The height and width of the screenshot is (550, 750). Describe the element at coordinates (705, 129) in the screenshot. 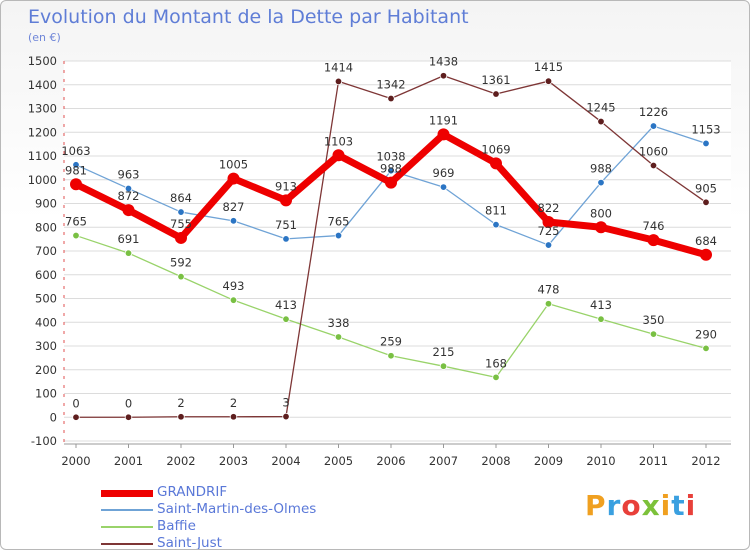

I see `data-label: 1153` at that location.